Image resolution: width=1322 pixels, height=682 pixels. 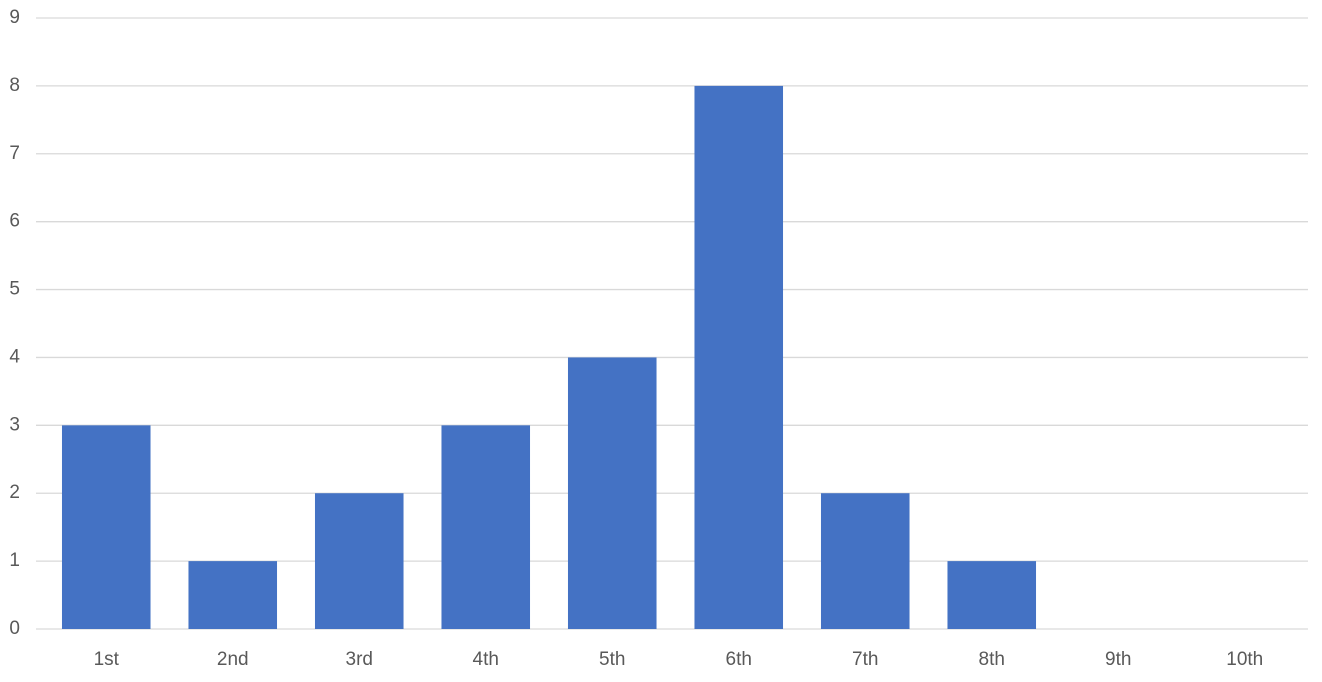 What do you see at coordinates (14, 424) in the screenshot?
I see `y-tick-label: 3` at bounding box center [14, 424].